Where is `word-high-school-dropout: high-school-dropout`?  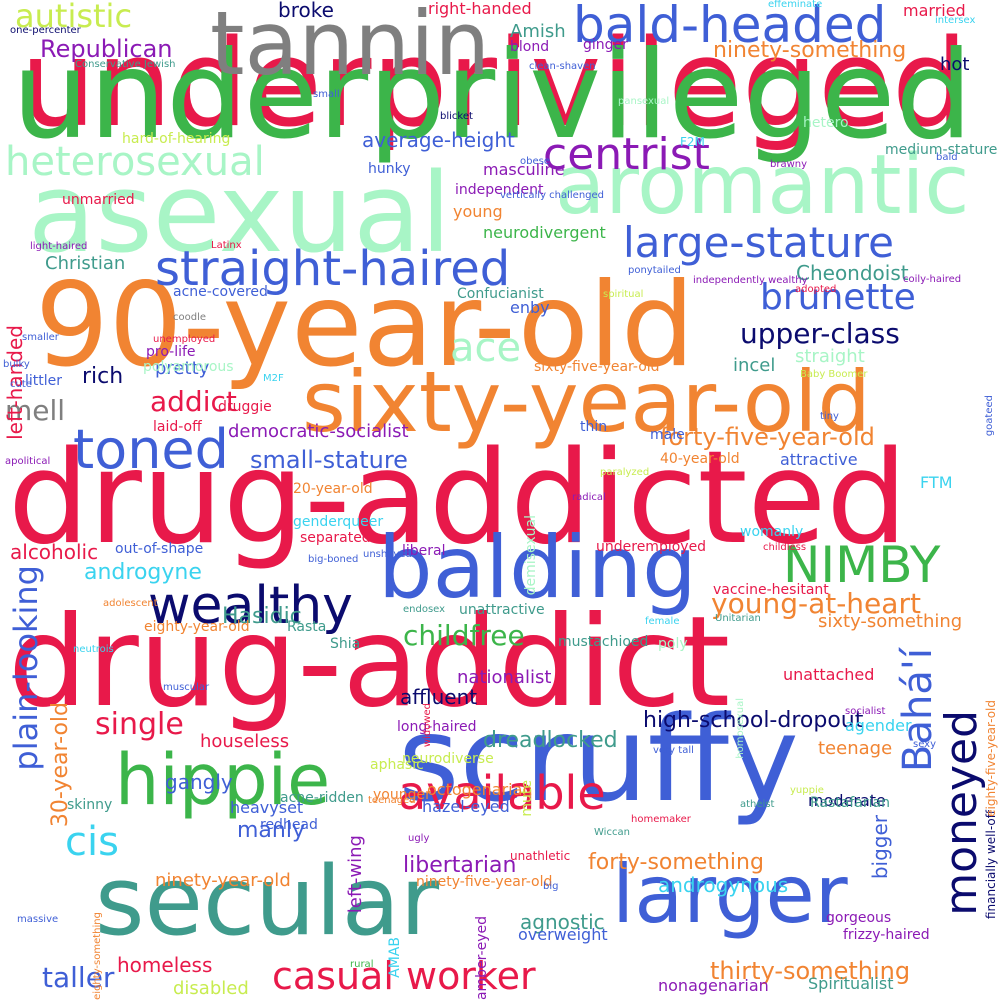
word-high-school-dropout: high-school-dropout is located at coordinates (753, 720).